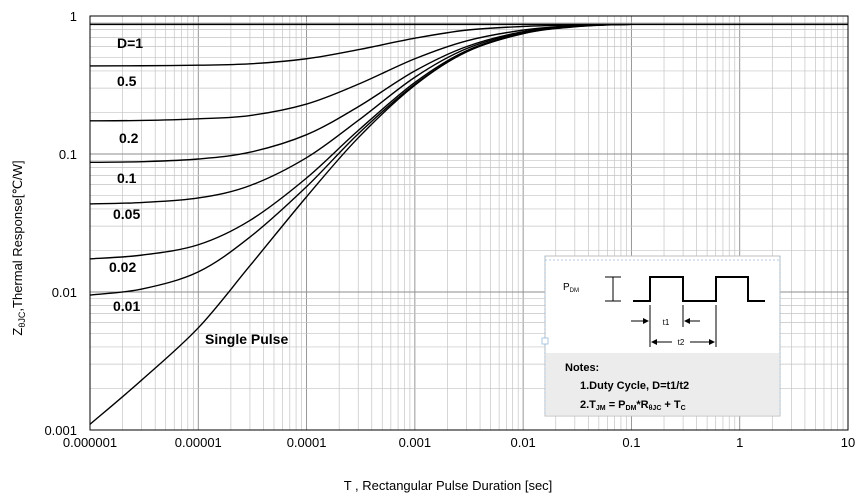 The width and height of the screenshot is (858, 498). What do you see at coordinates (60, 430) in the screenshot?
I see `y-tick-label: 0.001` at bounding box center [60, 430].